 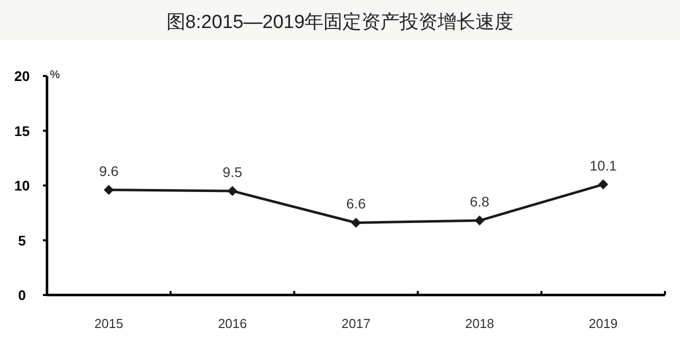 What do you see at coordinates (356, 204) in the screenshot?
I see `data-label: 6.6` at bounding box center [356, 204].